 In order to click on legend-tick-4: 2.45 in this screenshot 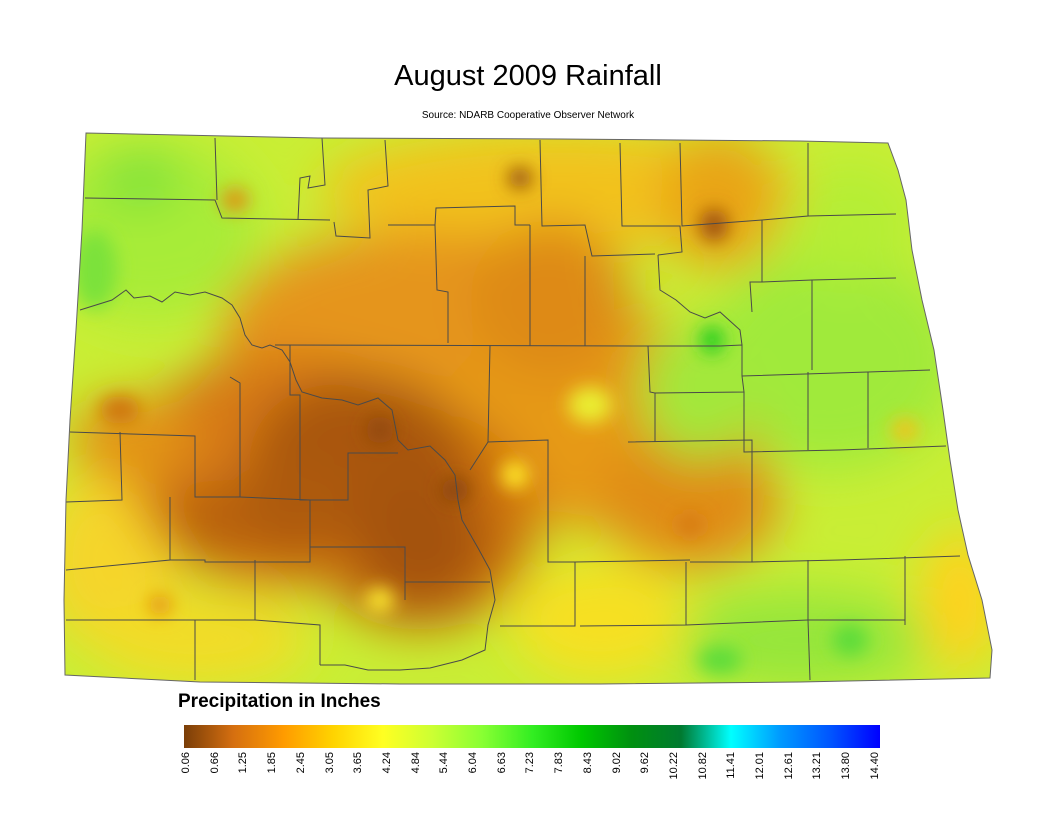, I will do `click(302, 780)`.